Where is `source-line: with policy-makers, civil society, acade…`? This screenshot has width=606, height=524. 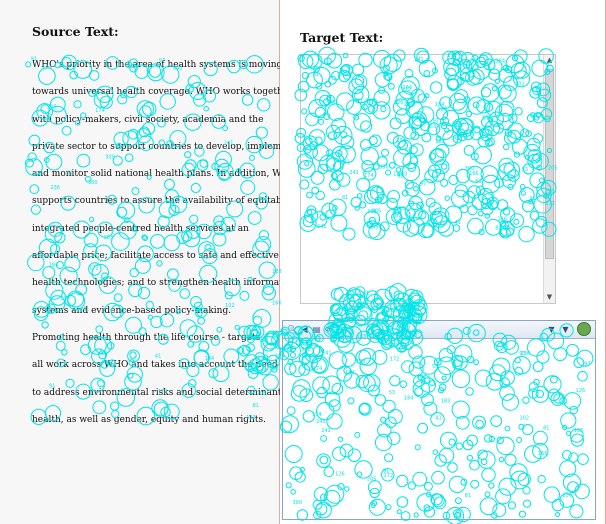
source-line: with policy-makers, civil society, acade… is located at coordinates (148, 119).